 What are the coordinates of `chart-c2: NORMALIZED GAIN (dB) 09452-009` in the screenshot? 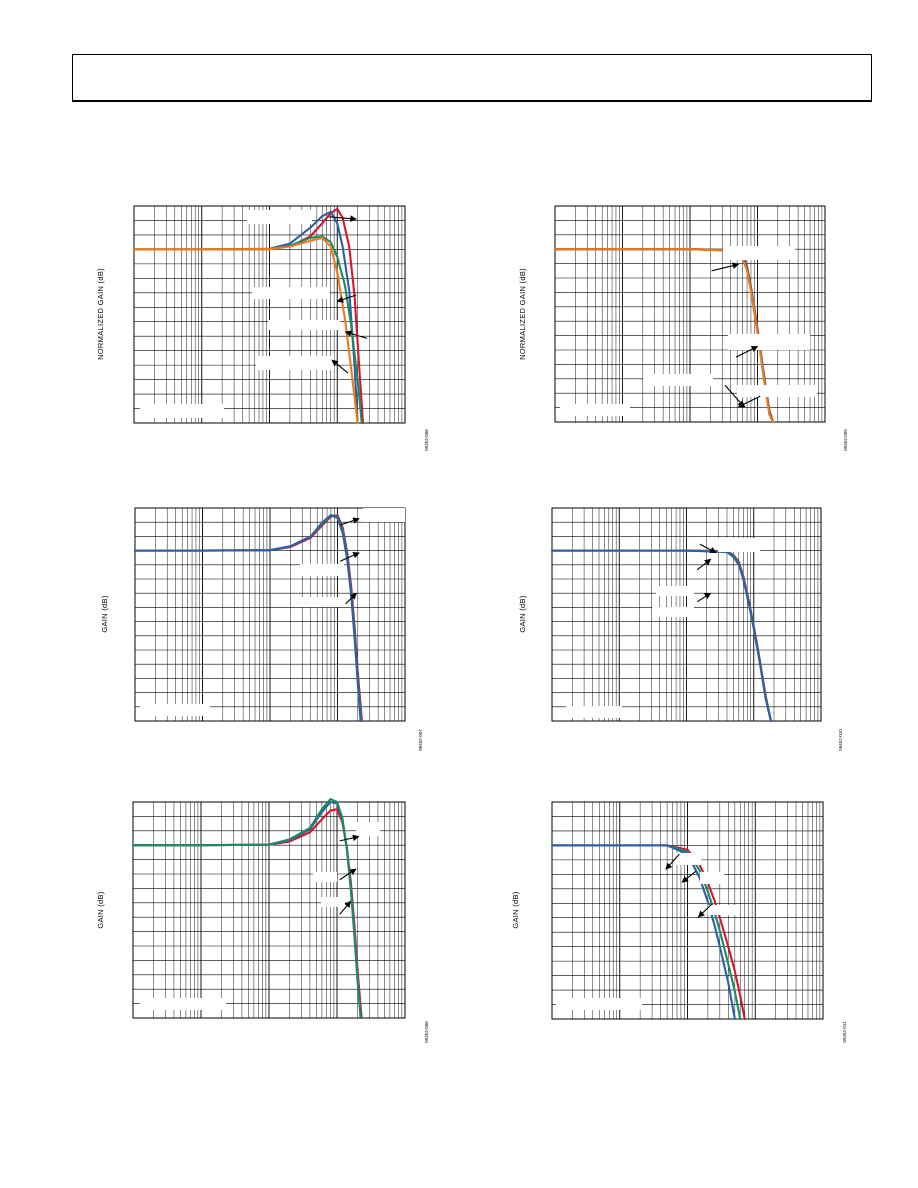 It's located at (683, 328).